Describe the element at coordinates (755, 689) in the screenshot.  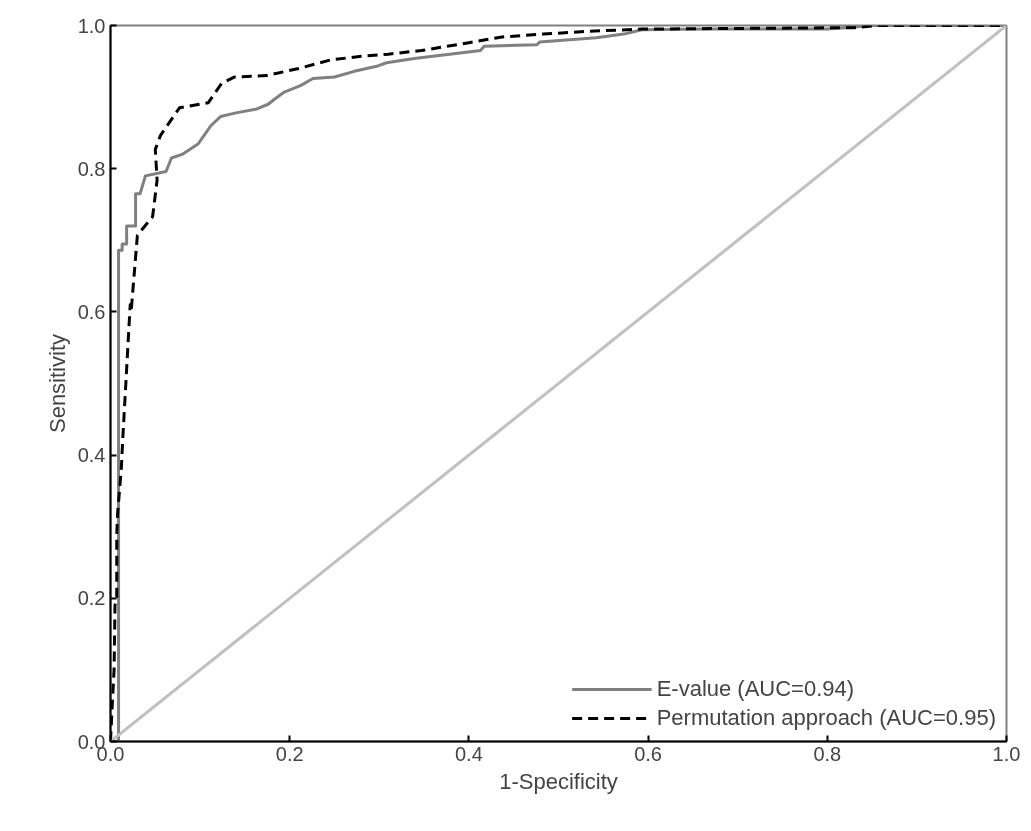
I see `legend-label: E-value (AUC=0.94)` at that location.